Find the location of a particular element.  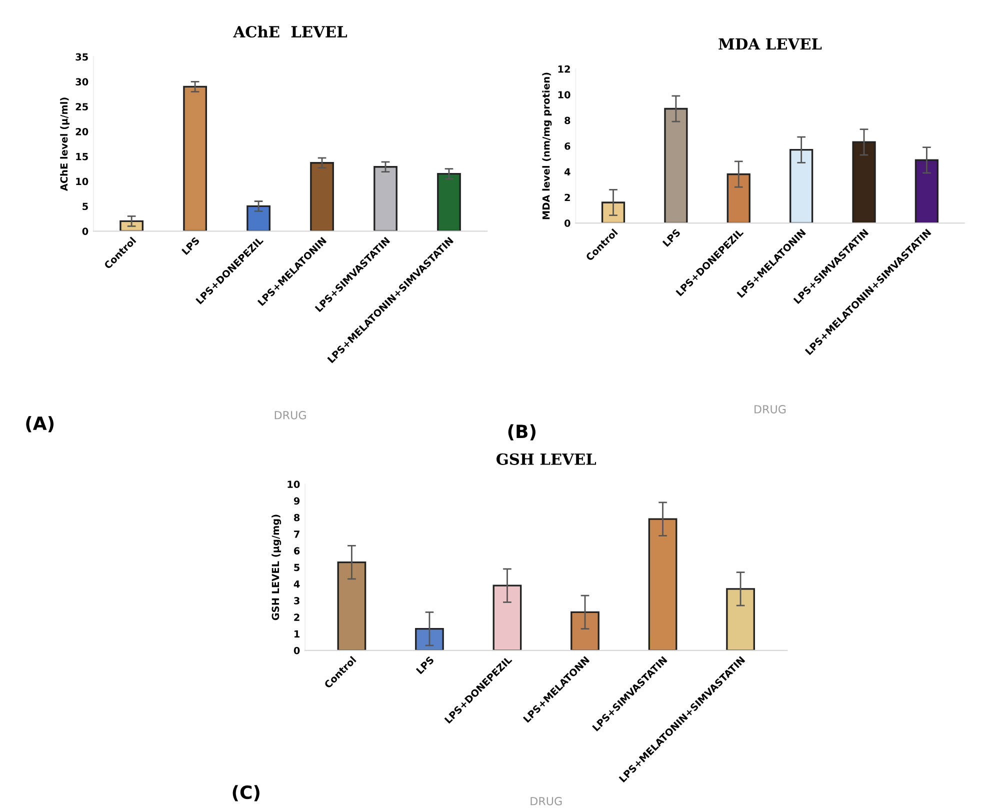

chart-title: AChE LEVEL is located at coordinates (290, 32).